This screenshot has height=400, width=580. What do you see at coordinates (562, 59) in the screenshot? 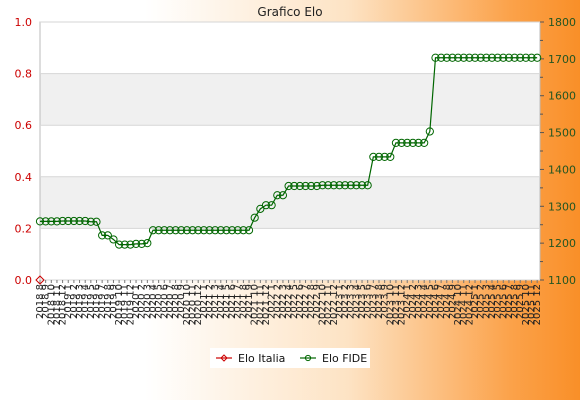
I see `y-right-tick-label: 1700` at bounding box center [562, 59].